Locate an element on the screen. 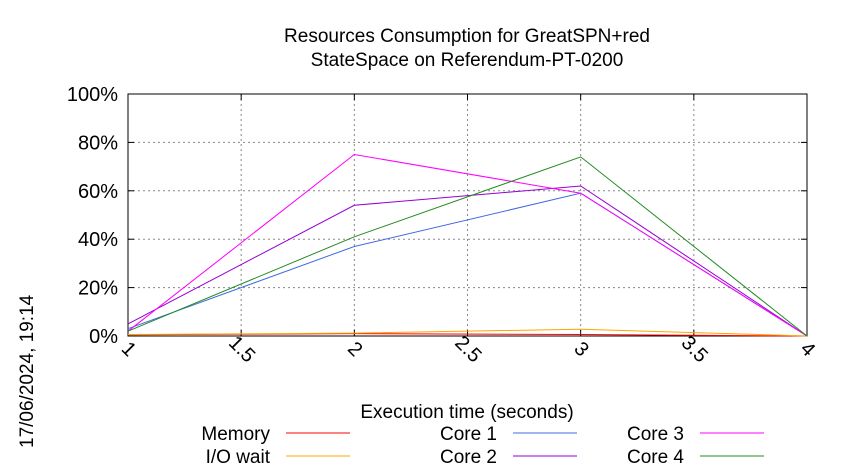  x-tick-label: 2 is located at coordinates (354, 349).